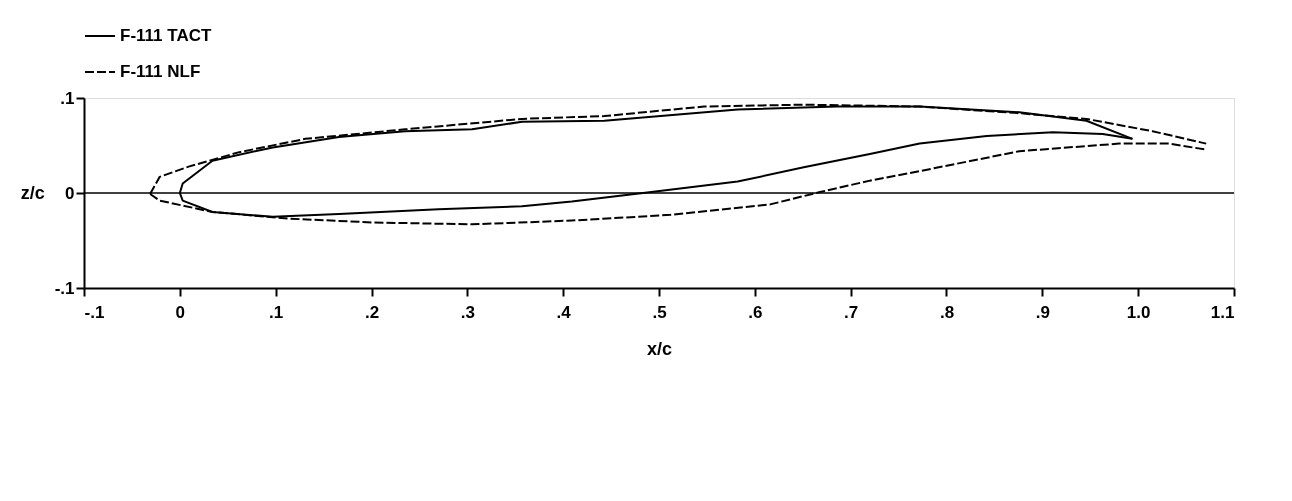  Describe the element at coordinates (70, 193) in the screenshot. I see `y-tick-label: 0` at that location.